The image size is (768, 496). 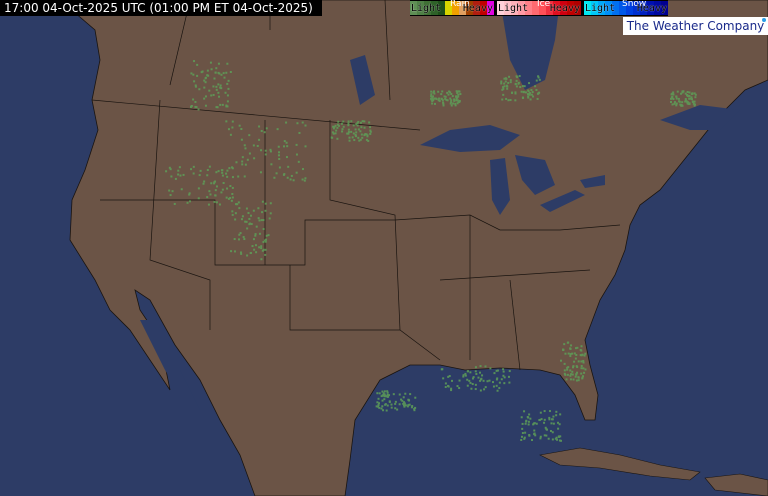 What do you see at coordinates (500, 186) in the screenshot?
I see `lake-michigan` at bounding box center [500, 186].